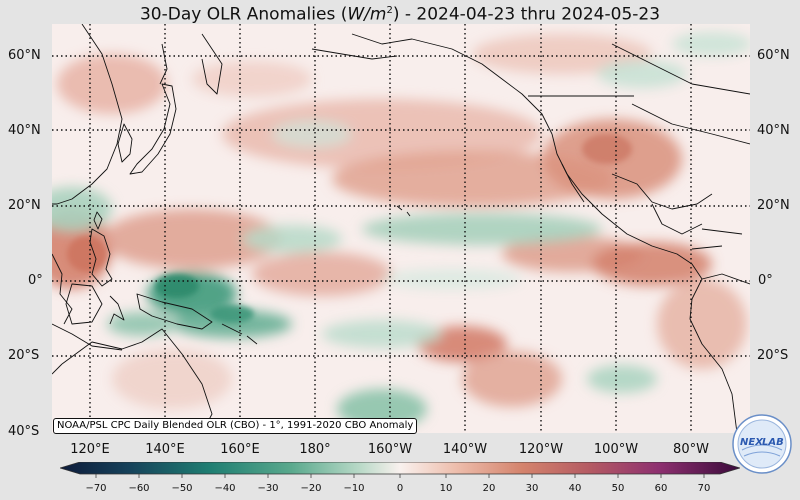  I want to click on lat-label-right: 60°N, so click(773, 55).